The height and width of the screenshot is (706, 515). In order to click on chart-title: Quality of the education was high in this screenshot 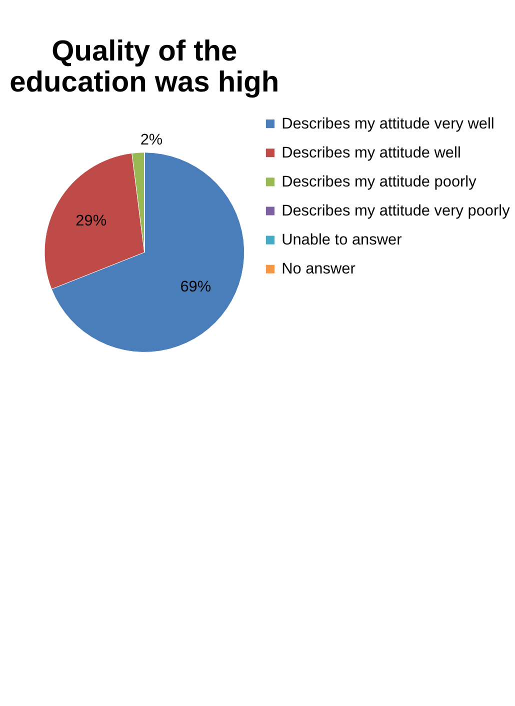, I will do `click(145, 67)`.